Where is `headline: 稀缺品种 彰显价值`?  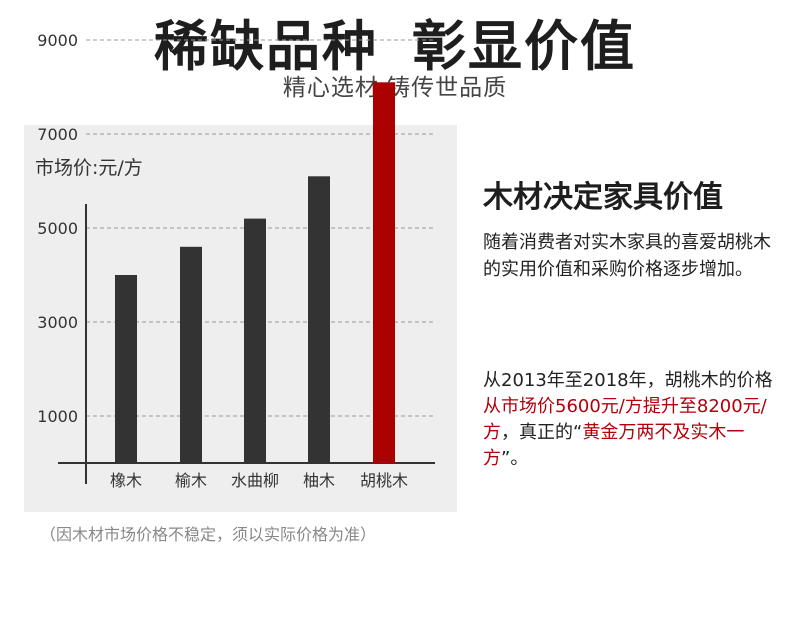 headline: 稀缺品种 彰显价值 is located at coordinates (395, 41).